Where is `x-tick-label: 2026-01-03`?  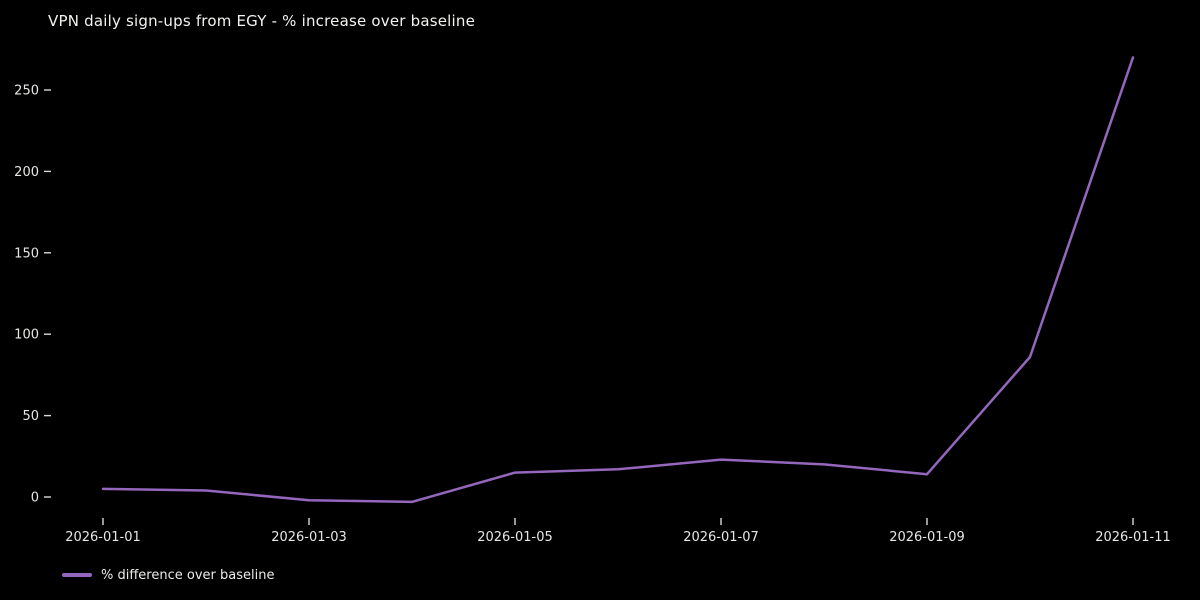
x-tick-label: 2026-01-03 is located at coordinates (309, 537).